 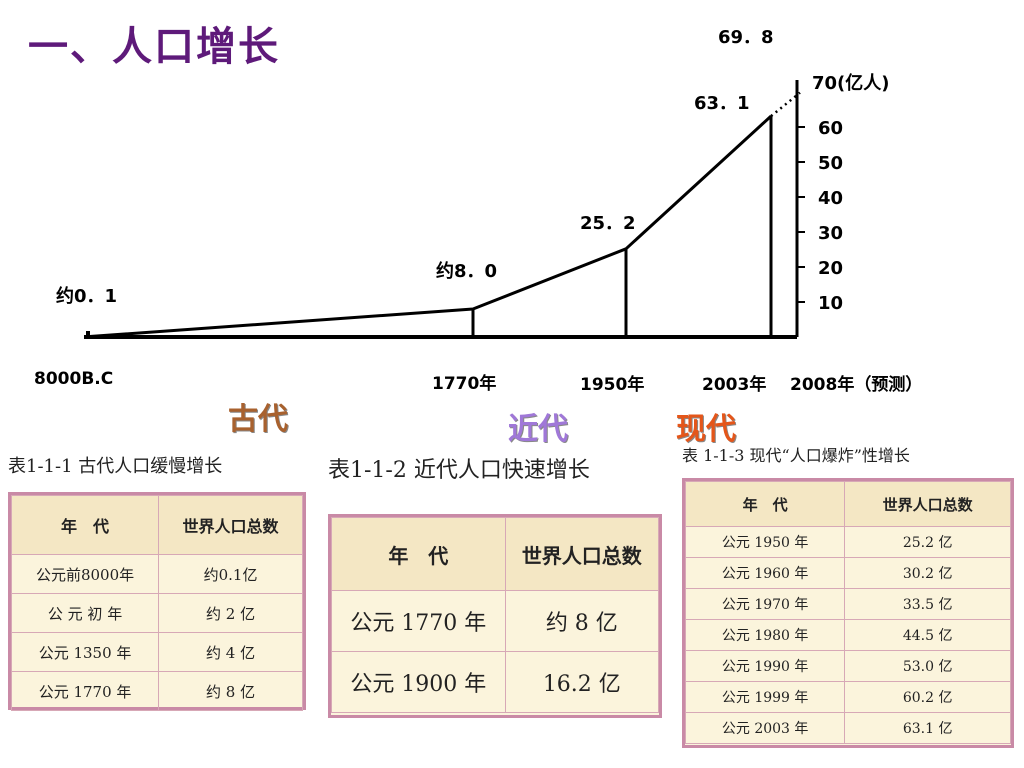 I want to click on table-row: 公元 2003 年 63.1 亿, so click(x=847, y=728).